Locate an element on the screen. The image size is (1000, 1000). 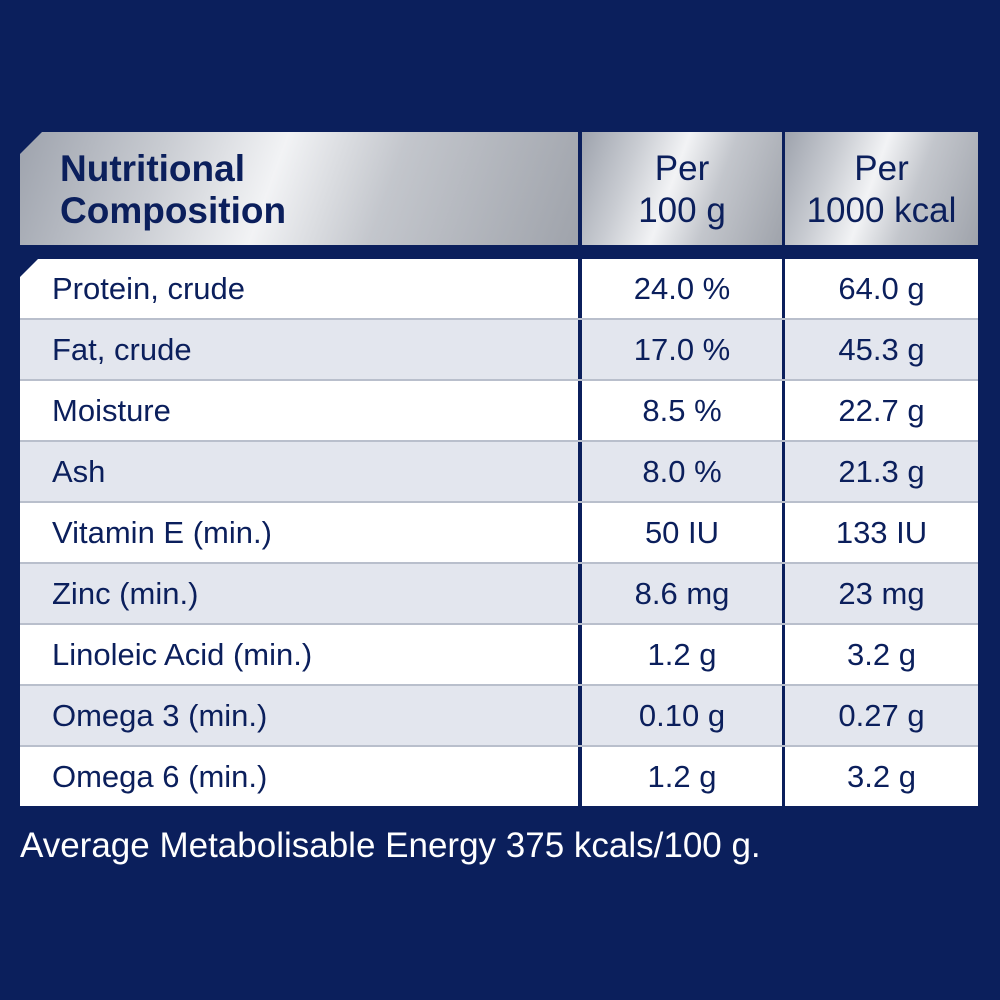
nutrient-name: Vitamin E (min.) is located at coordinates (299, 532).